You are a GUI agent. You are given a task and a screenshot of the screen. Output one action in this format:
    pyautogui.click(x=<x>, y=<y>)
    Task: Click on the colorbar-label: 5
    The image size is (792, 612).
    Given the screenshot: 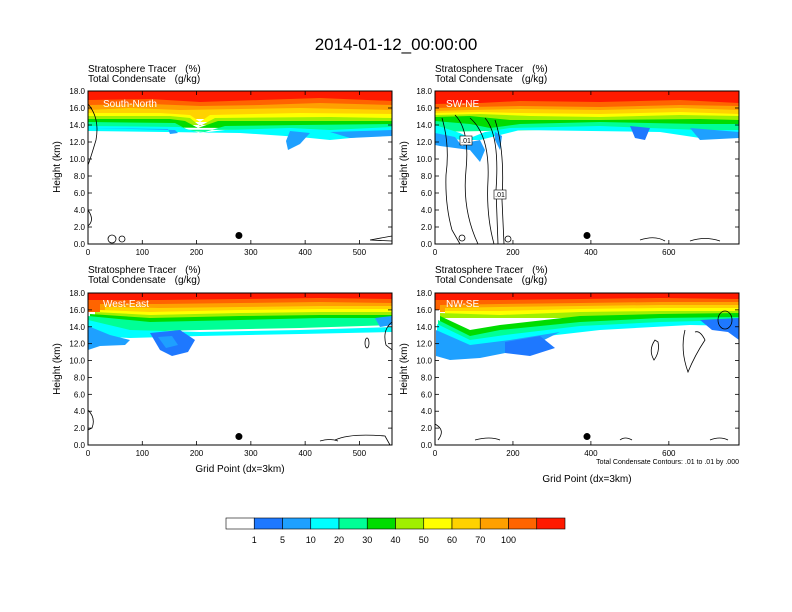 What is the action you would take?
    pyautogui.click(x=282, y=540)
    